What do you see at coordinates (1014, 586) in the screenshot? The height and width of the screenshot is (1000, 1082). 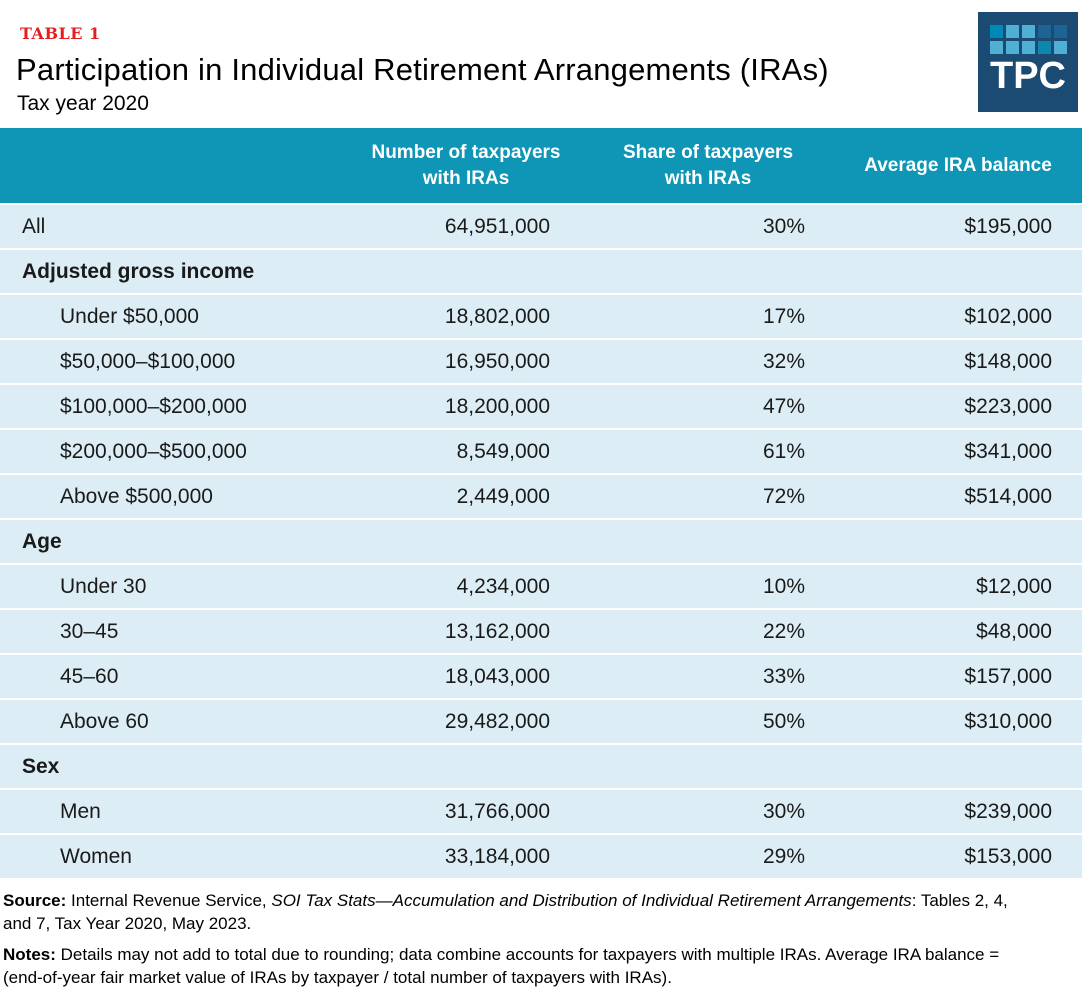 I see `value-cell: $12,000` at bounding box center [1014, 586].